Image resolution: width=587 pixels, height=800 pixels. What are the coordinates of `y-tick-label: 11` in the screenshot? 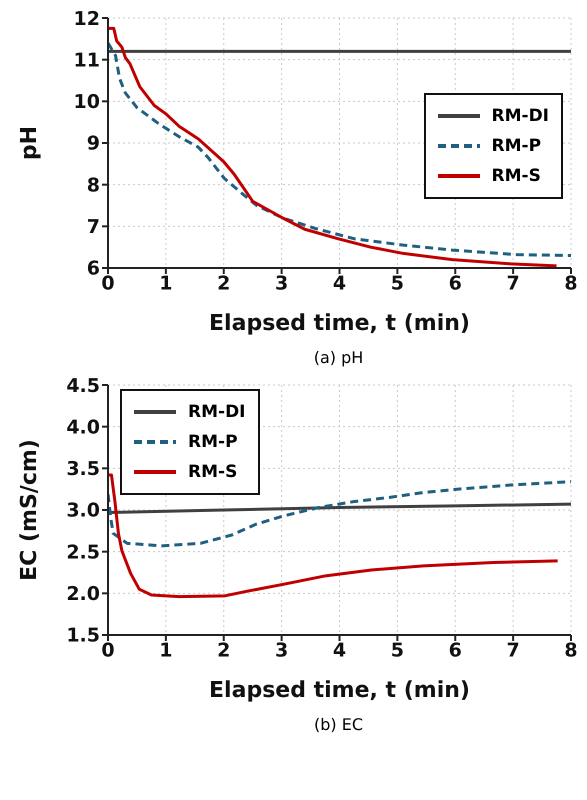 It's located at (87, 60).